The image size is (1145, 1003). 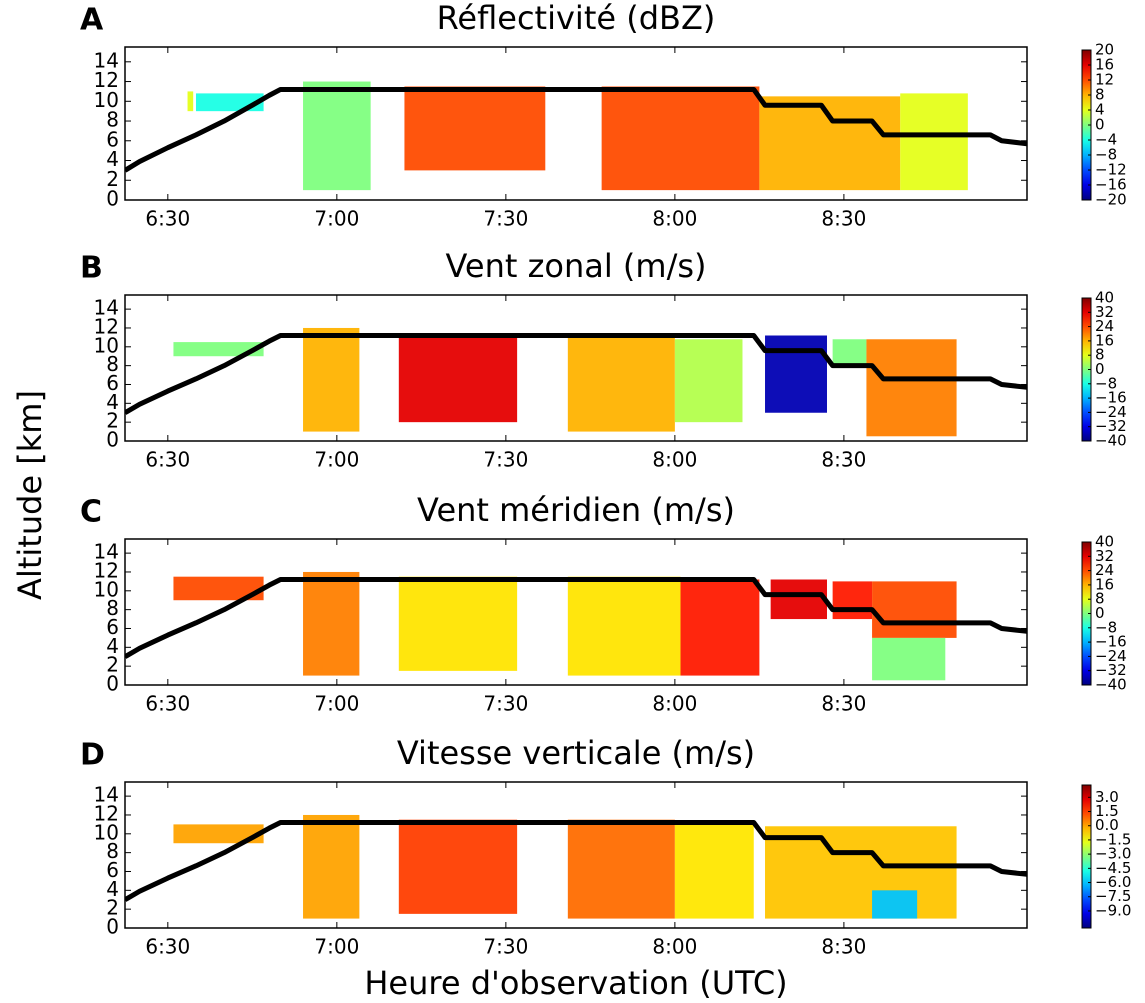 What do you see at coordinates (30, 495) in the screenshot?
I see `y-axis-label: Altitude [km]` at bounding box center [30, 495].